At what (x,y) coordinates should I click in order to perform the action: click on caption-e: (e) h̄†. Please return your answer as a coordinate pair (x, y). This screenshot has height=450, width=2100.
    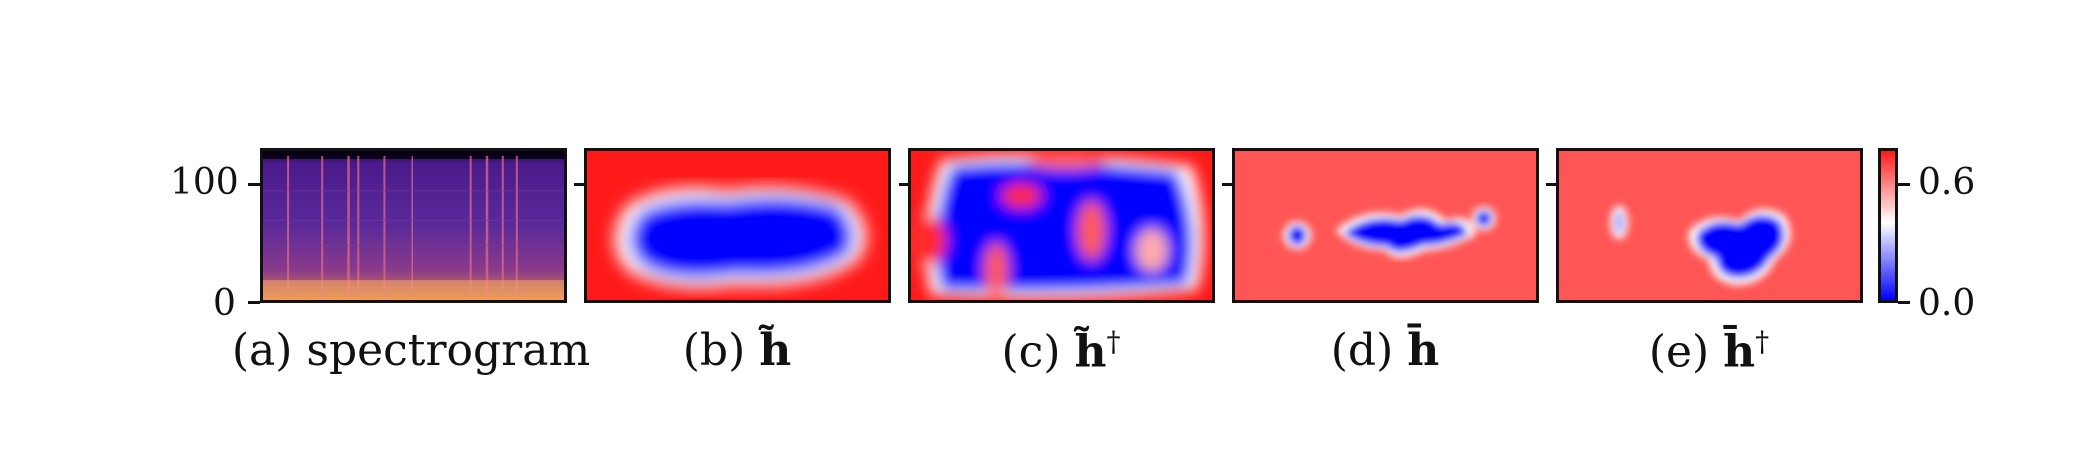
    Looking at the image, I should click on (1709, 351).